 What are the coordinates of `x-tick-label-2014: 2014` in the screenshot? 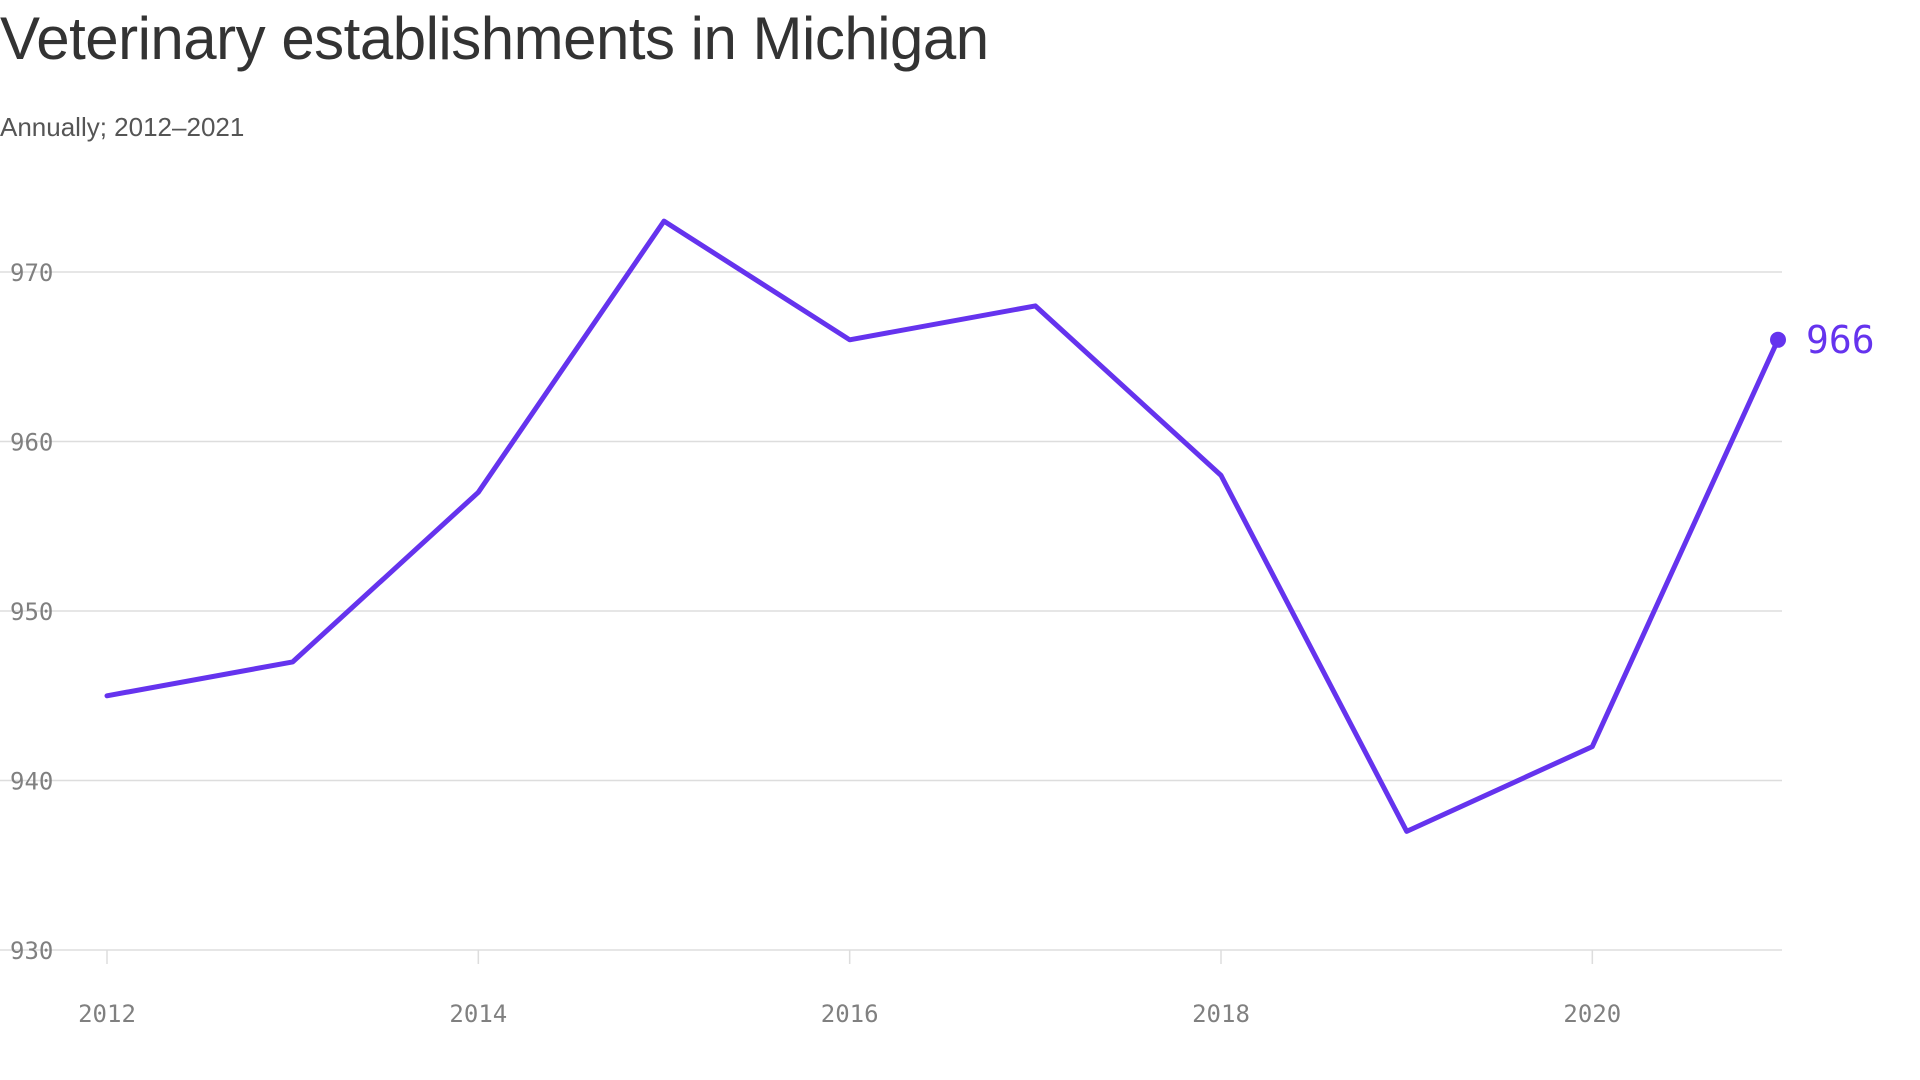 It's located at (478, 1014).